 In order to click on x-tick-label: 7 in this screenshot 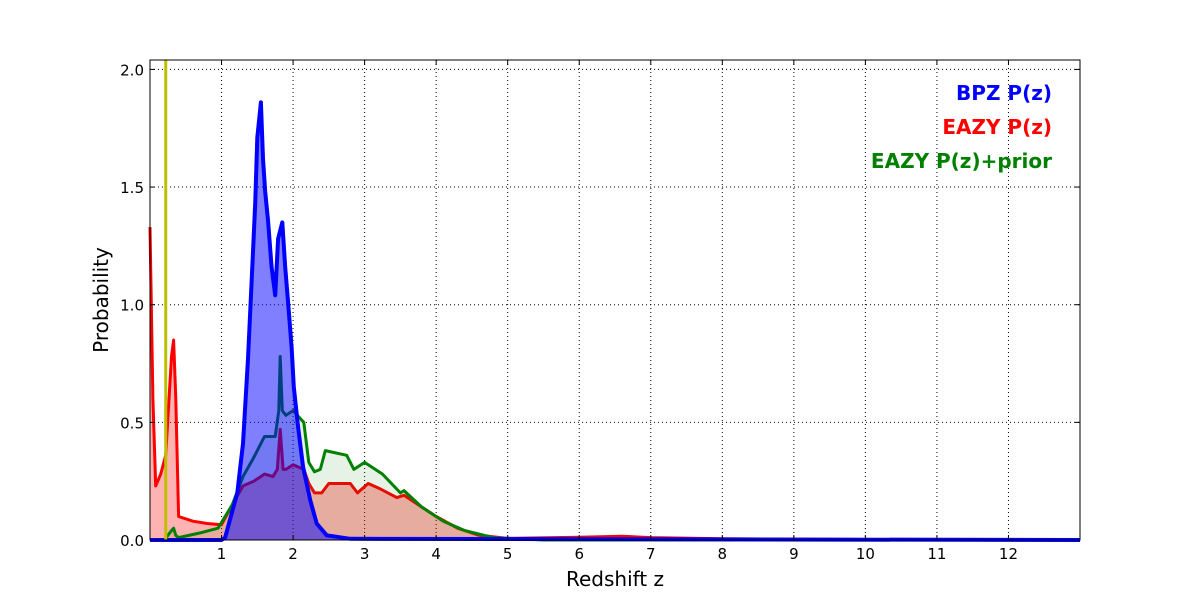, I will do `click(651, 554)`.